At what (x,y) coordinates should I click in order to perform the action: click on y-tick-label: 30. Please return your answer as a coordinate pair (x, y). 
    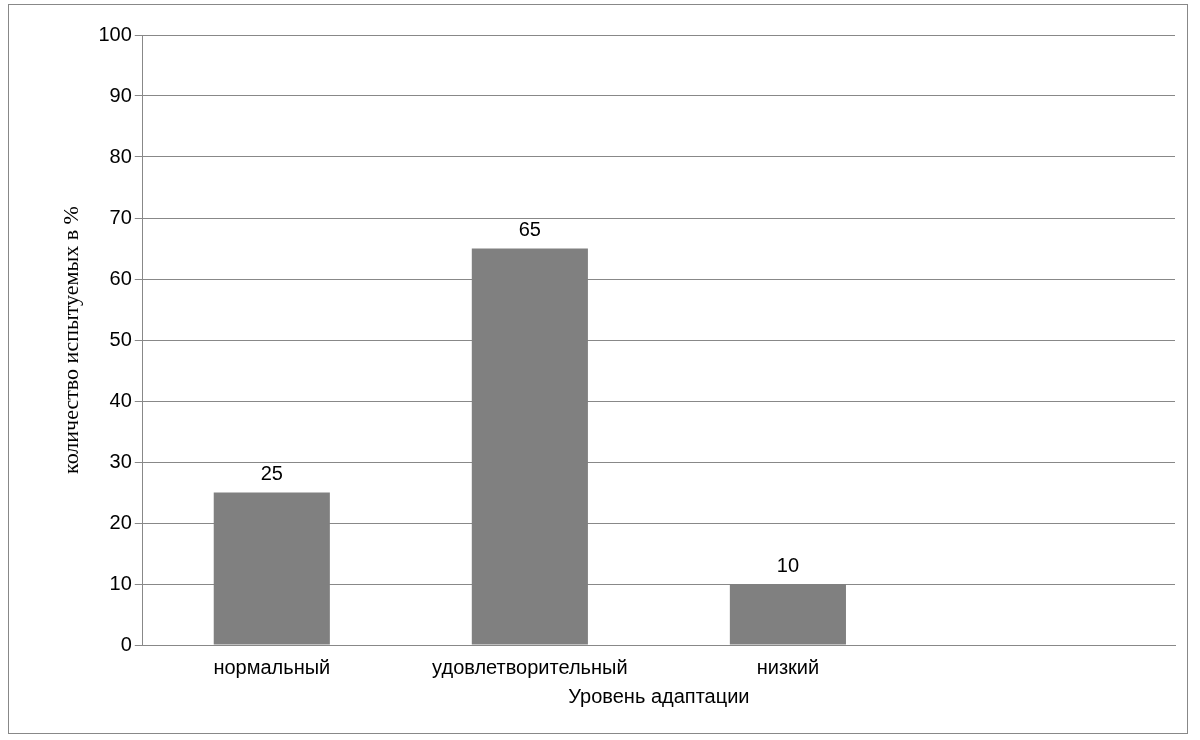
    Looking at the image, I should click on (120, 460).